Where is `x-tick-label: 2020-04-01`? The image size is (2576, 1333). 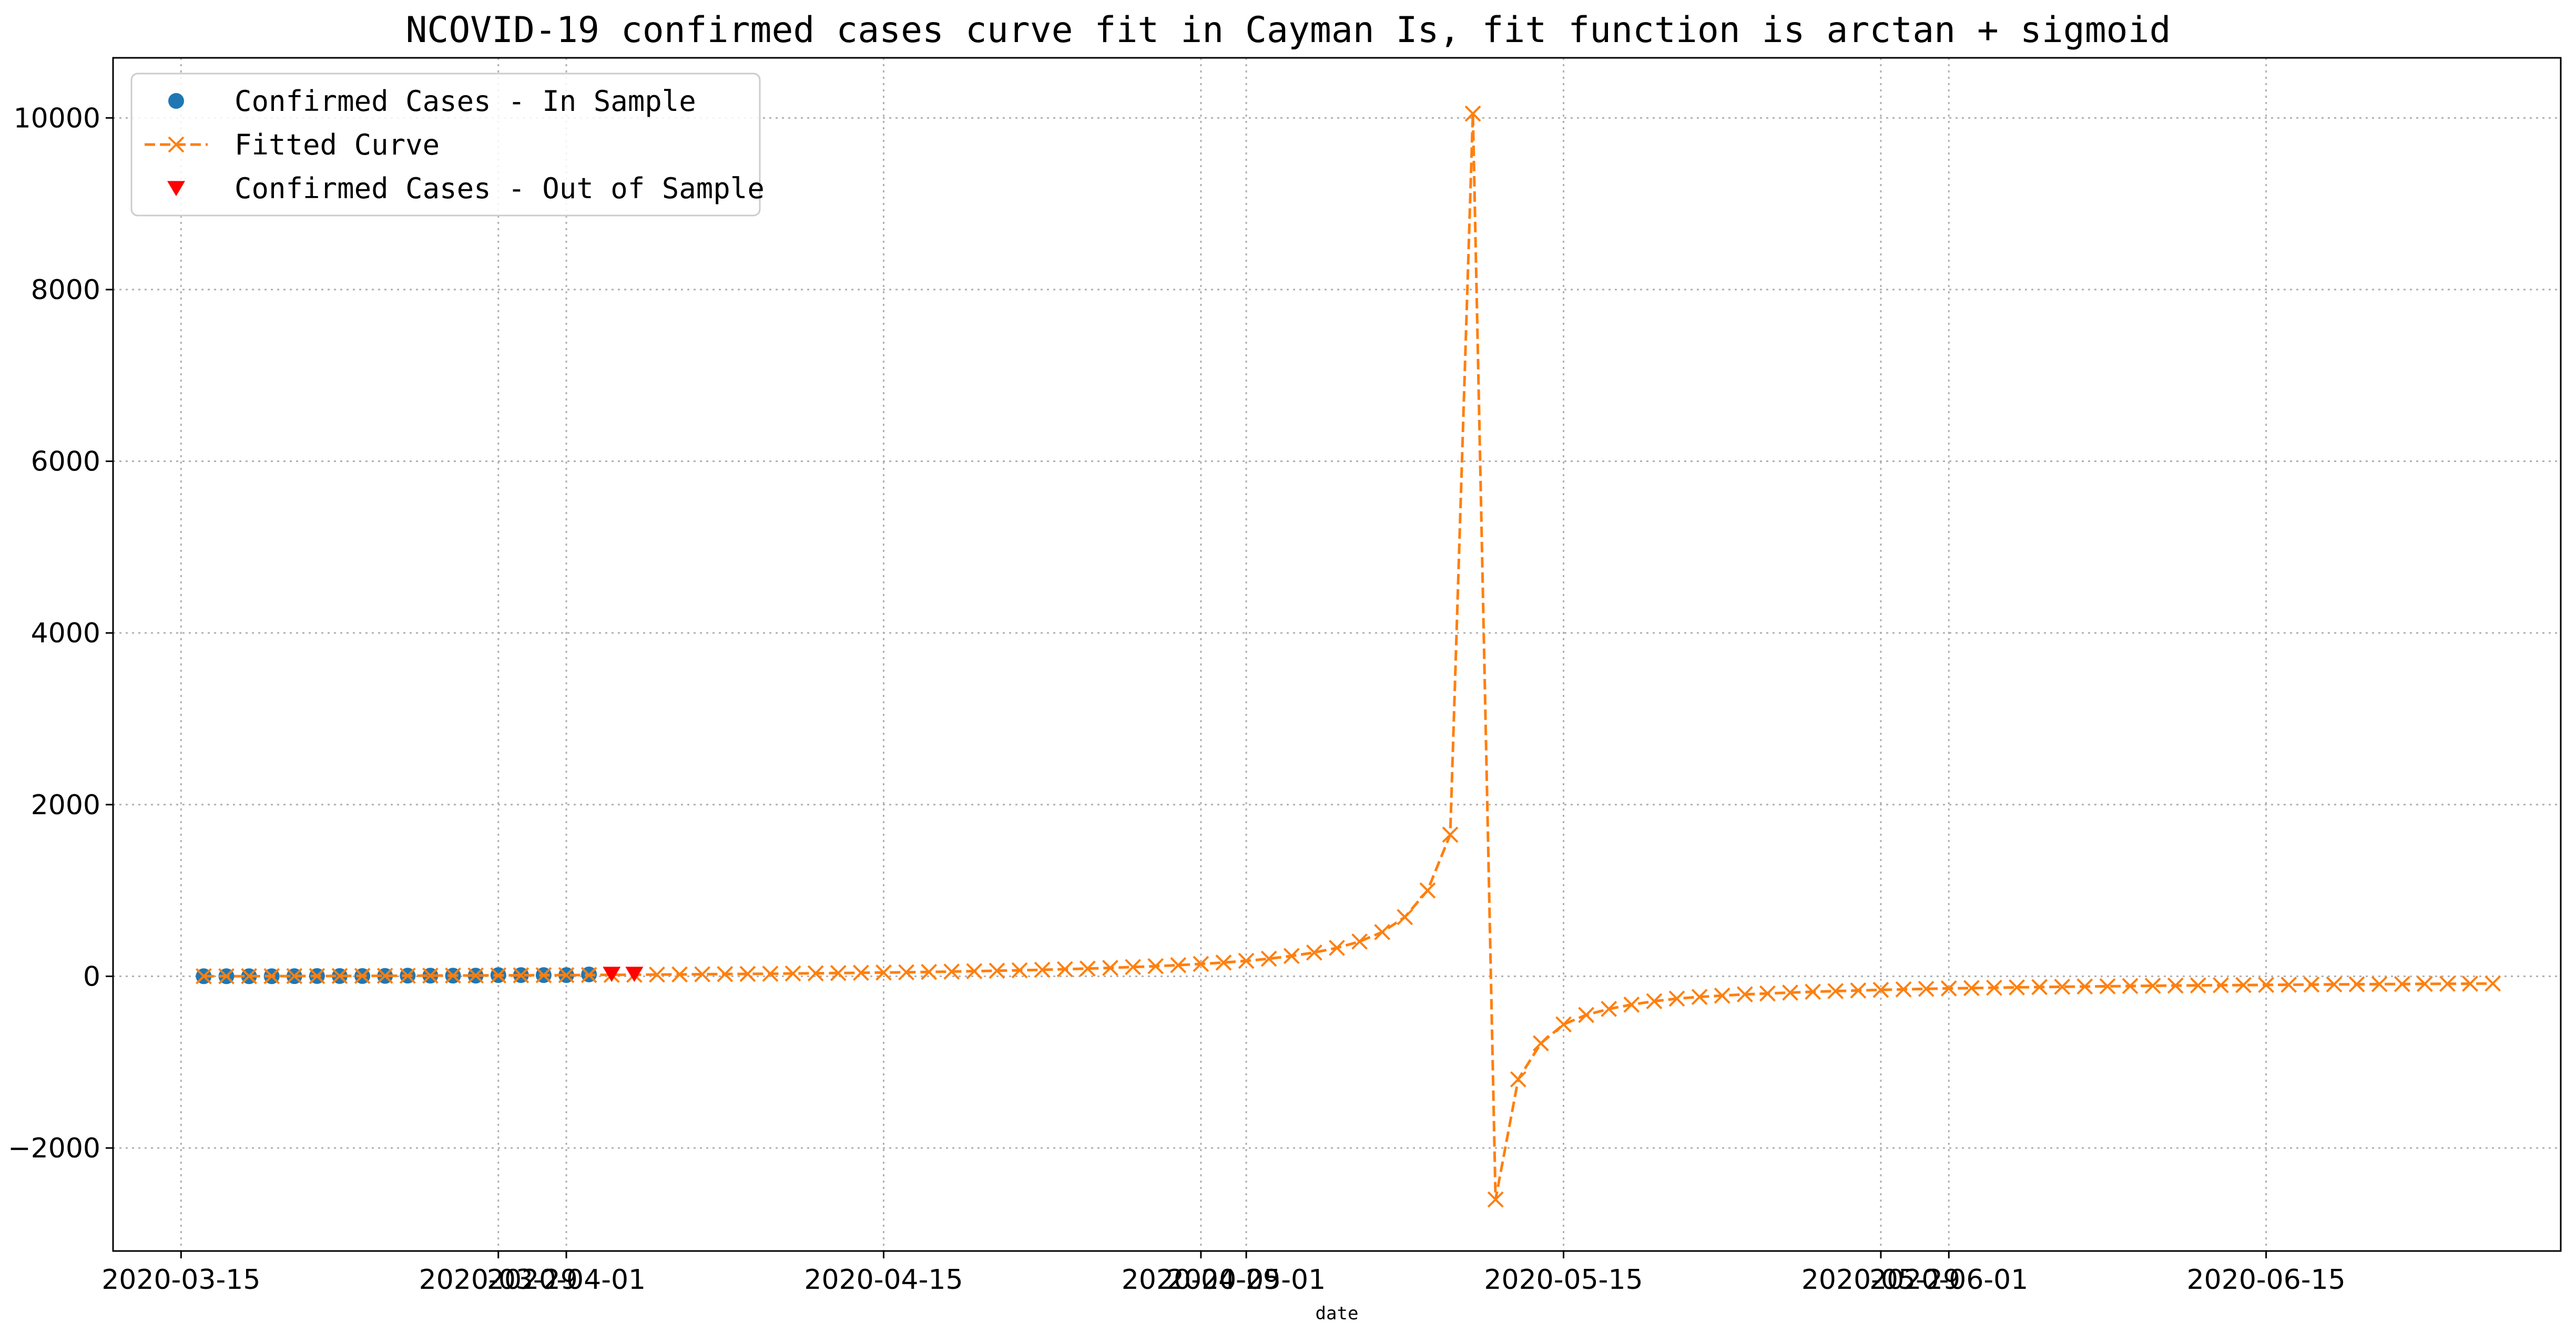 x-tick-label: 2020-04-01 is located at coordinates (566, 1280).